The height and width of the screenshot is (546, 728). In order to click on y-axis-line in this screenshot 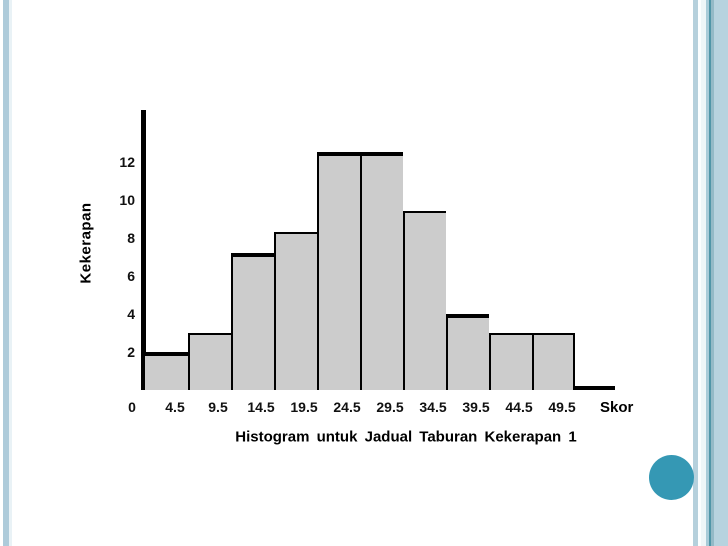, I will do `click(143, 250)`.